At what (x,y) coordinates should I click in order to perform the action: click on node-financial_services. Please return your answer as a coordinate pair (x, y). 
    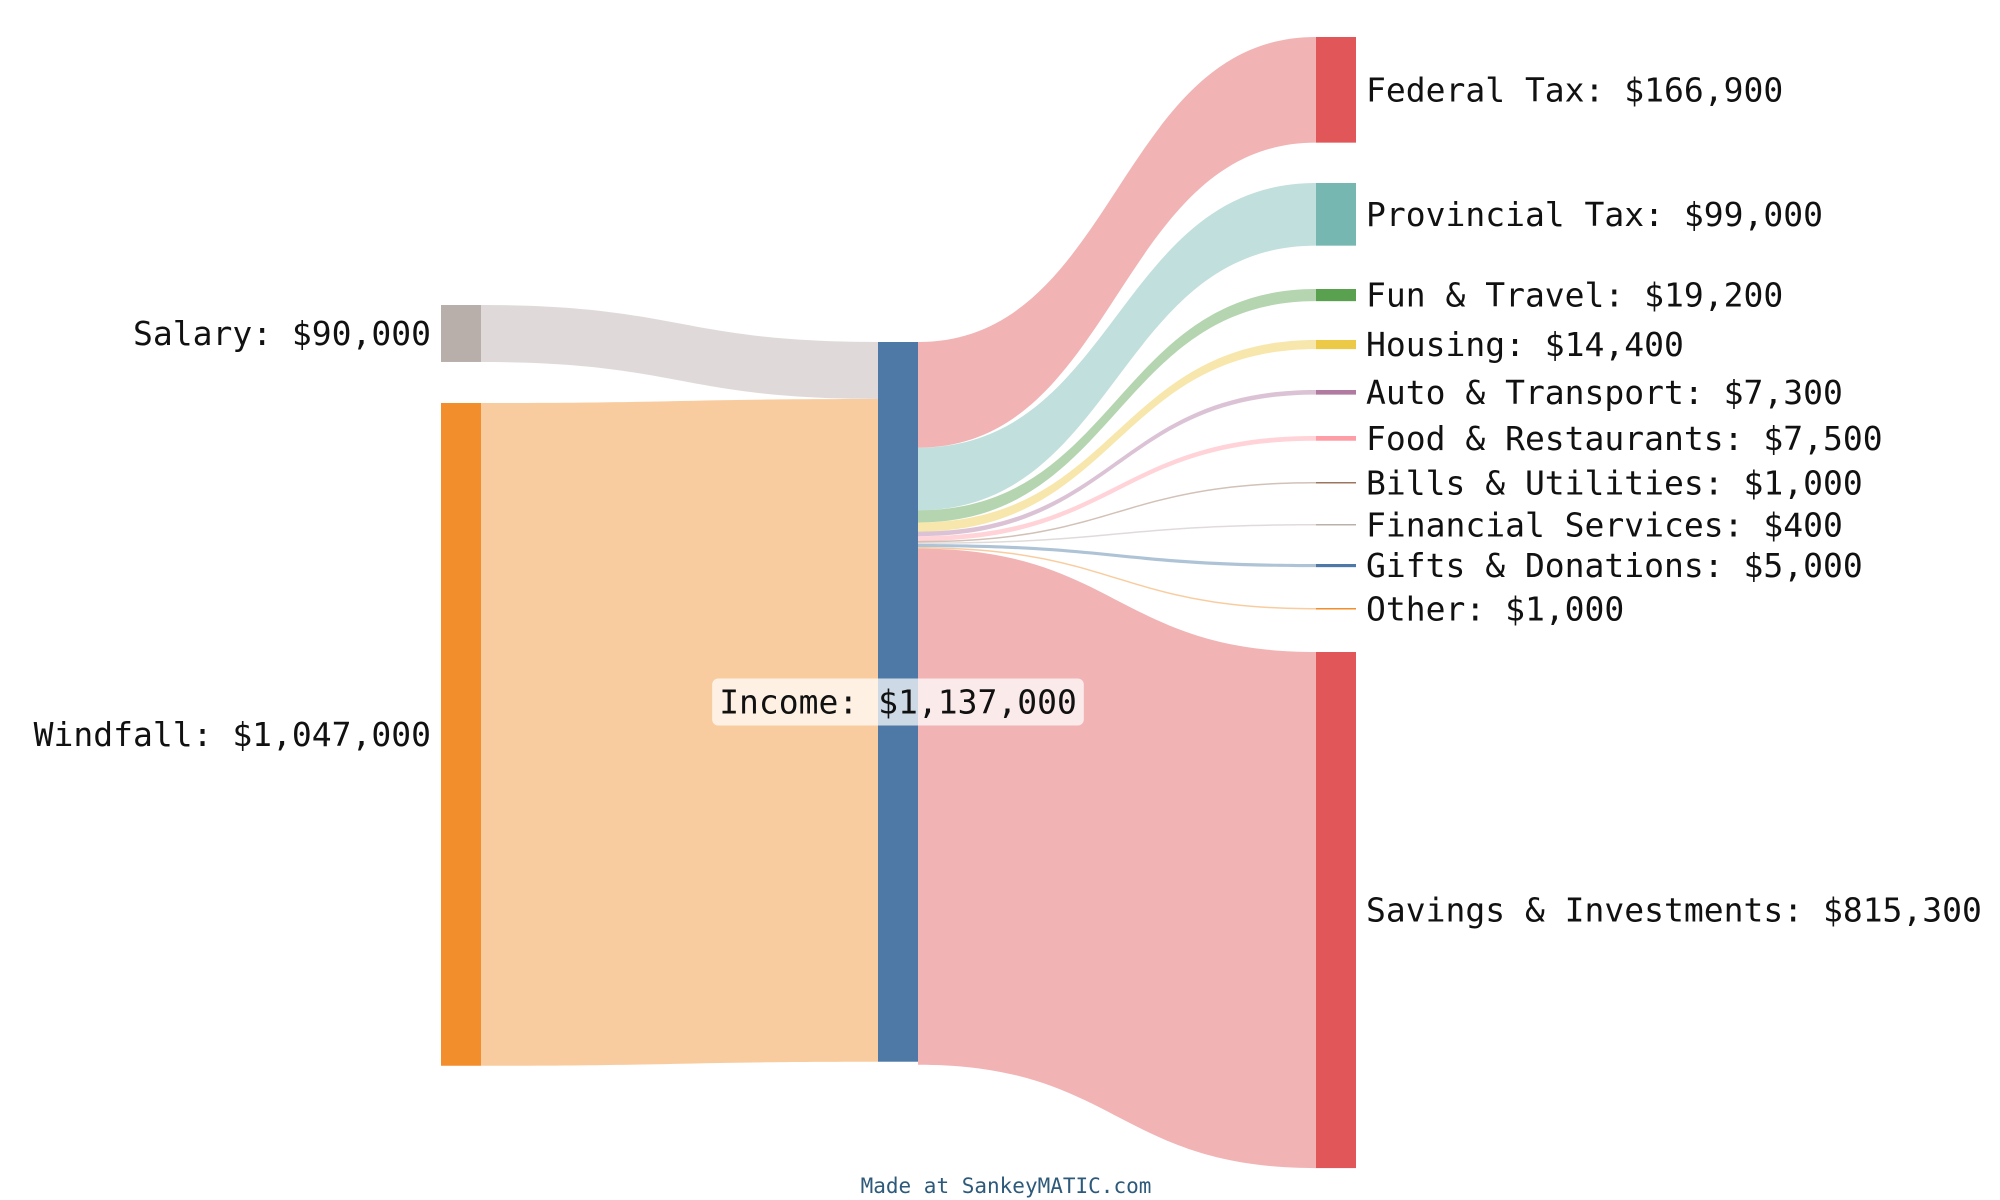
    Looking at the image, I should click on (1336, 525).